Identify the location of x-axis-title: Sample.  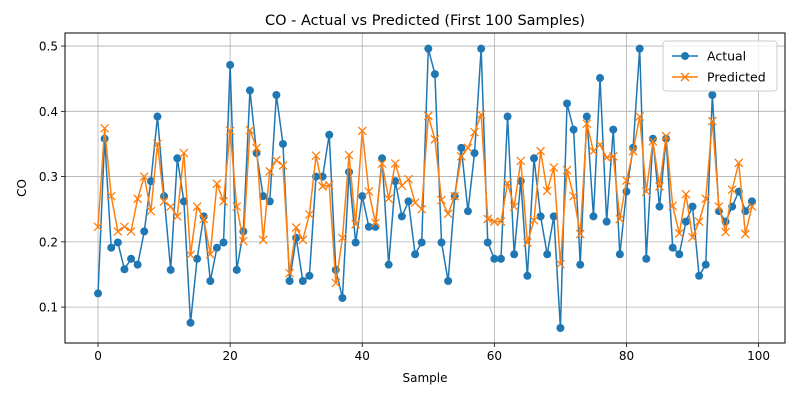
(425, 378).